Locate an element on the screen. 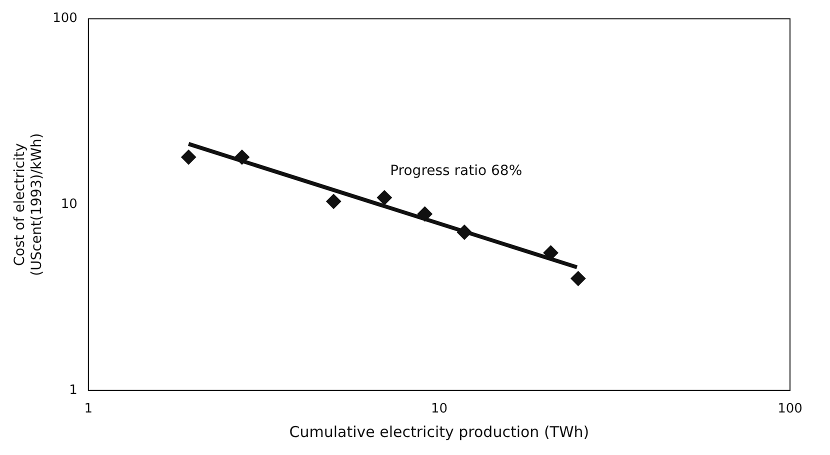 The height and width of the screenshot is (455, 830). y-tick-label: 10 is located at coordinates (69, 204).